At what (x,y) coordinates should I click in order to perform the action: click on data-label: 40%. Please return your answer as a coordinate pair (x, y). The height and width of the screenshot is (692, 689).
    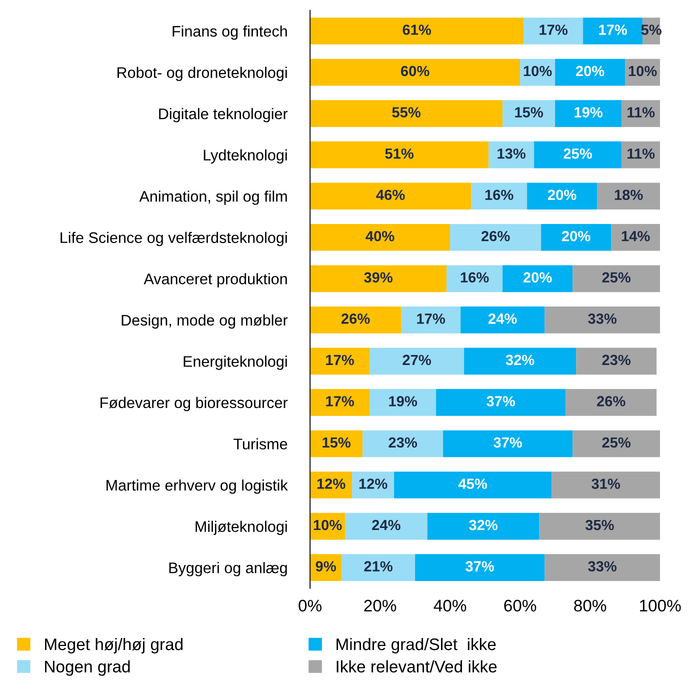
    Looking at the image, I should click on (380, 236).